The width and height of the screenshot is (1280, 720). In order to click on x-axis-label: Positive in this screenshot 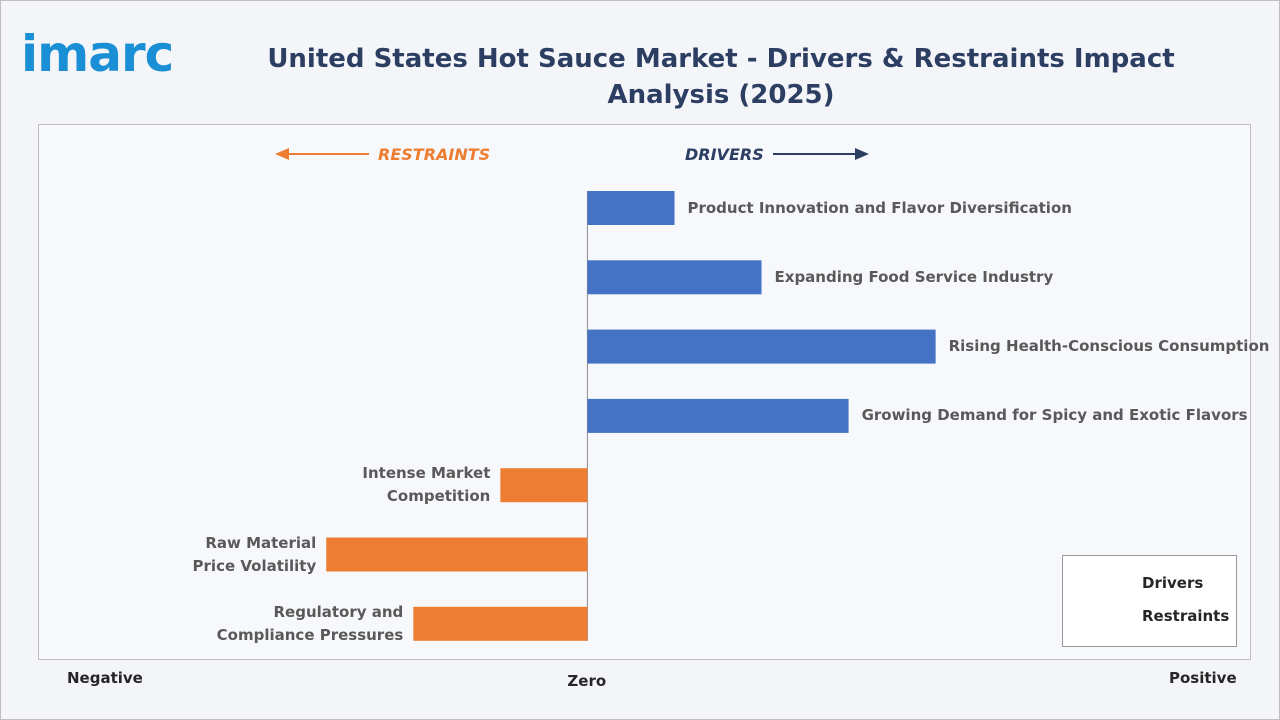, I will do `click(1203, 678)`.